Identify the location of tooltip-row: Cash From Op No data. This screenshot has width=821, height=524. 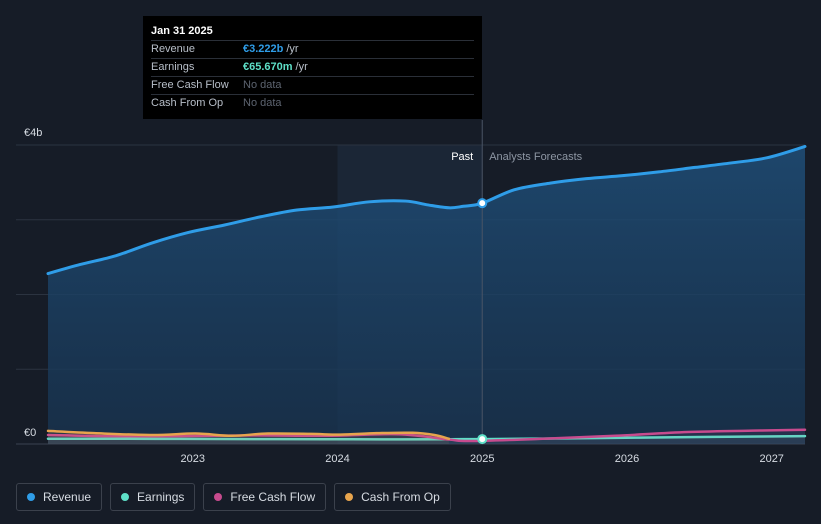
(312, 103).